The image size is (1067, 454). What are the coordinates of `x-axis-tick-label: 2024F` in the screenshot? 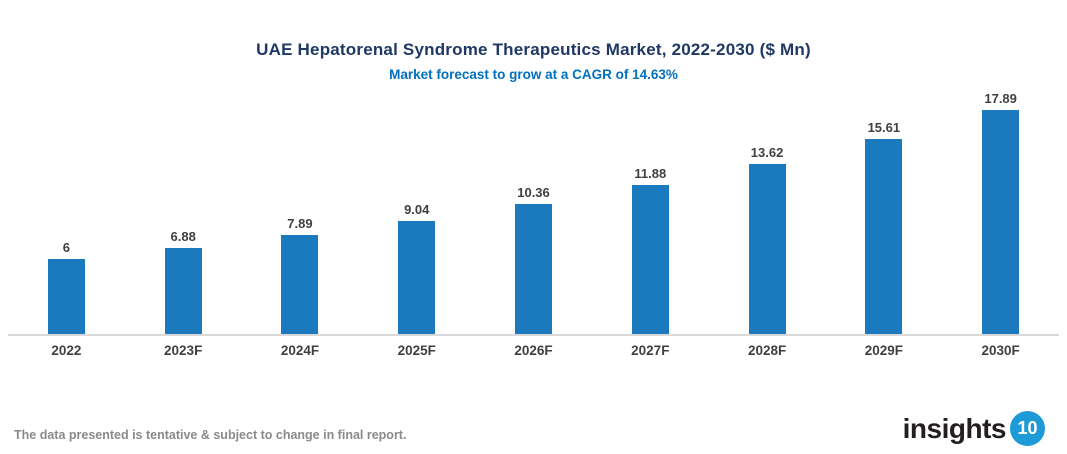 It's located at (300, 350).